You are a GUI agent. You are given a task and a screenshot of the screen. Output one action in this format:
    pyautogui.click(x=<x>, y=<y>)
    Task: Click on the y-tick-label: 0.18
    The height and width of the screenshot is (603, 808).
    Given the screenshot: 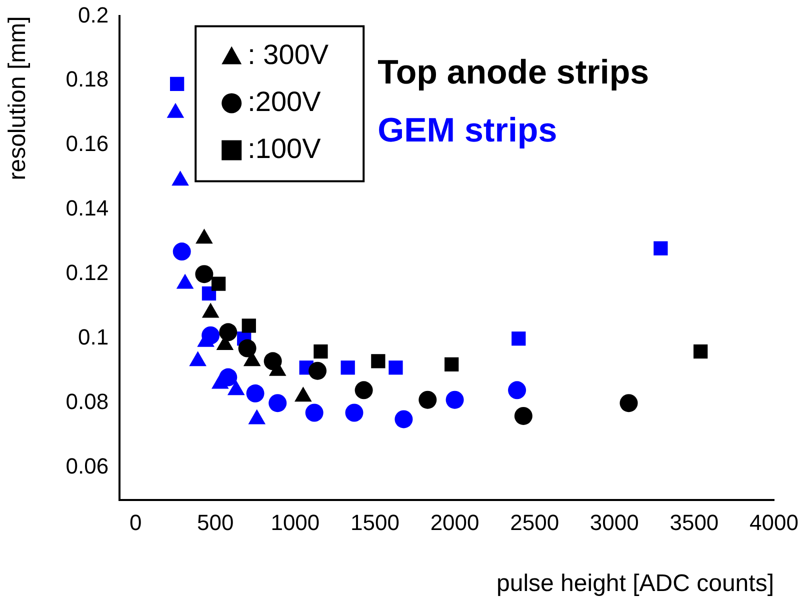 What is the action you would take?
    pyautogui.click(x=87, y=79)
    